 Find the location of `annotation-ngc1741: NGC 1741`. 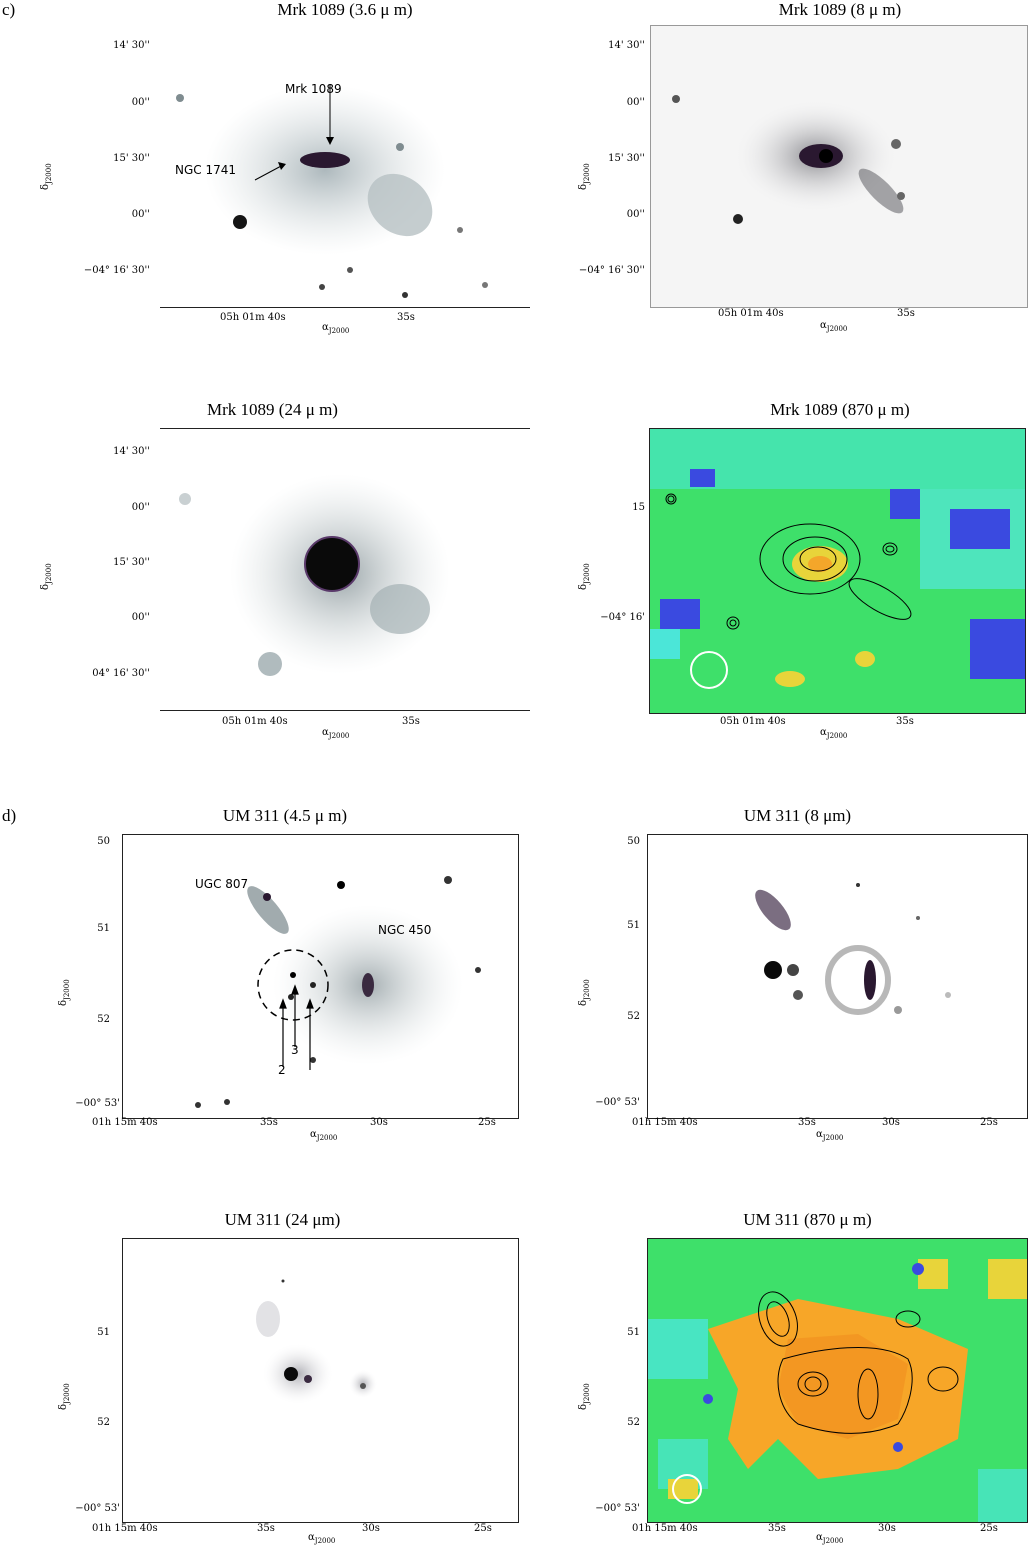

annotation-ngc1741: NGC 1741 is located at coordinates (206, 170).